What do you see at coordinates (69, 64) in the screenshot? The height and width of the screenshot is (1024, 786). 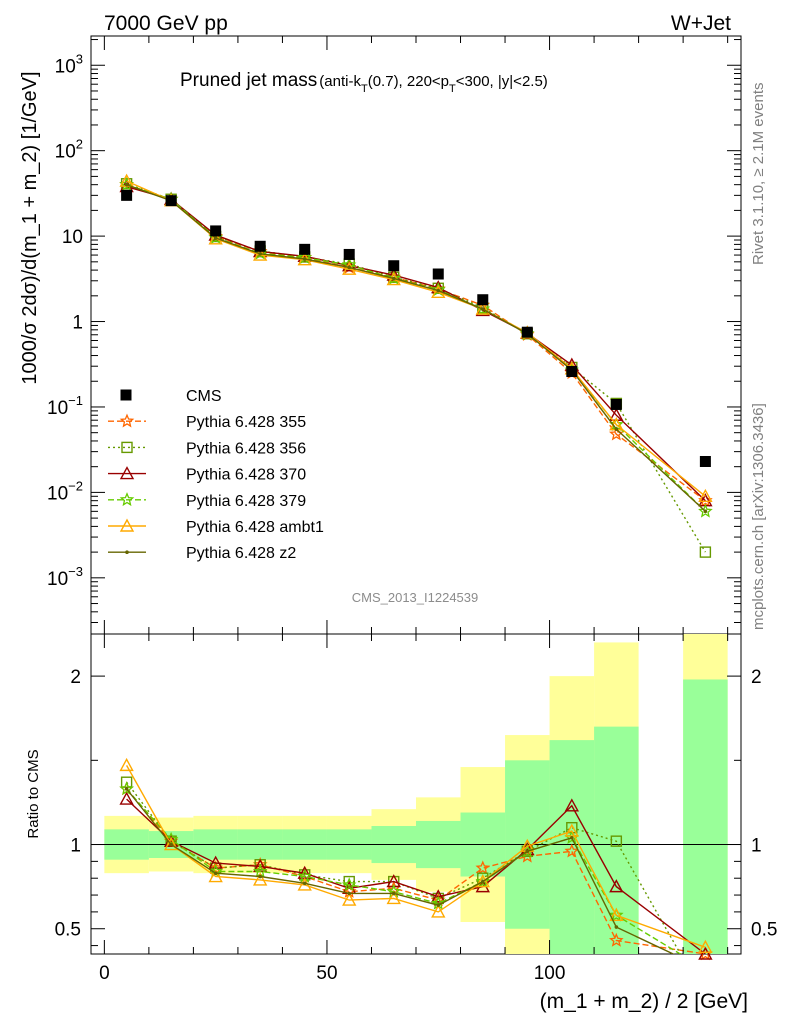 I see `y-tick-label: 10³` at bounding box center [69, 64].